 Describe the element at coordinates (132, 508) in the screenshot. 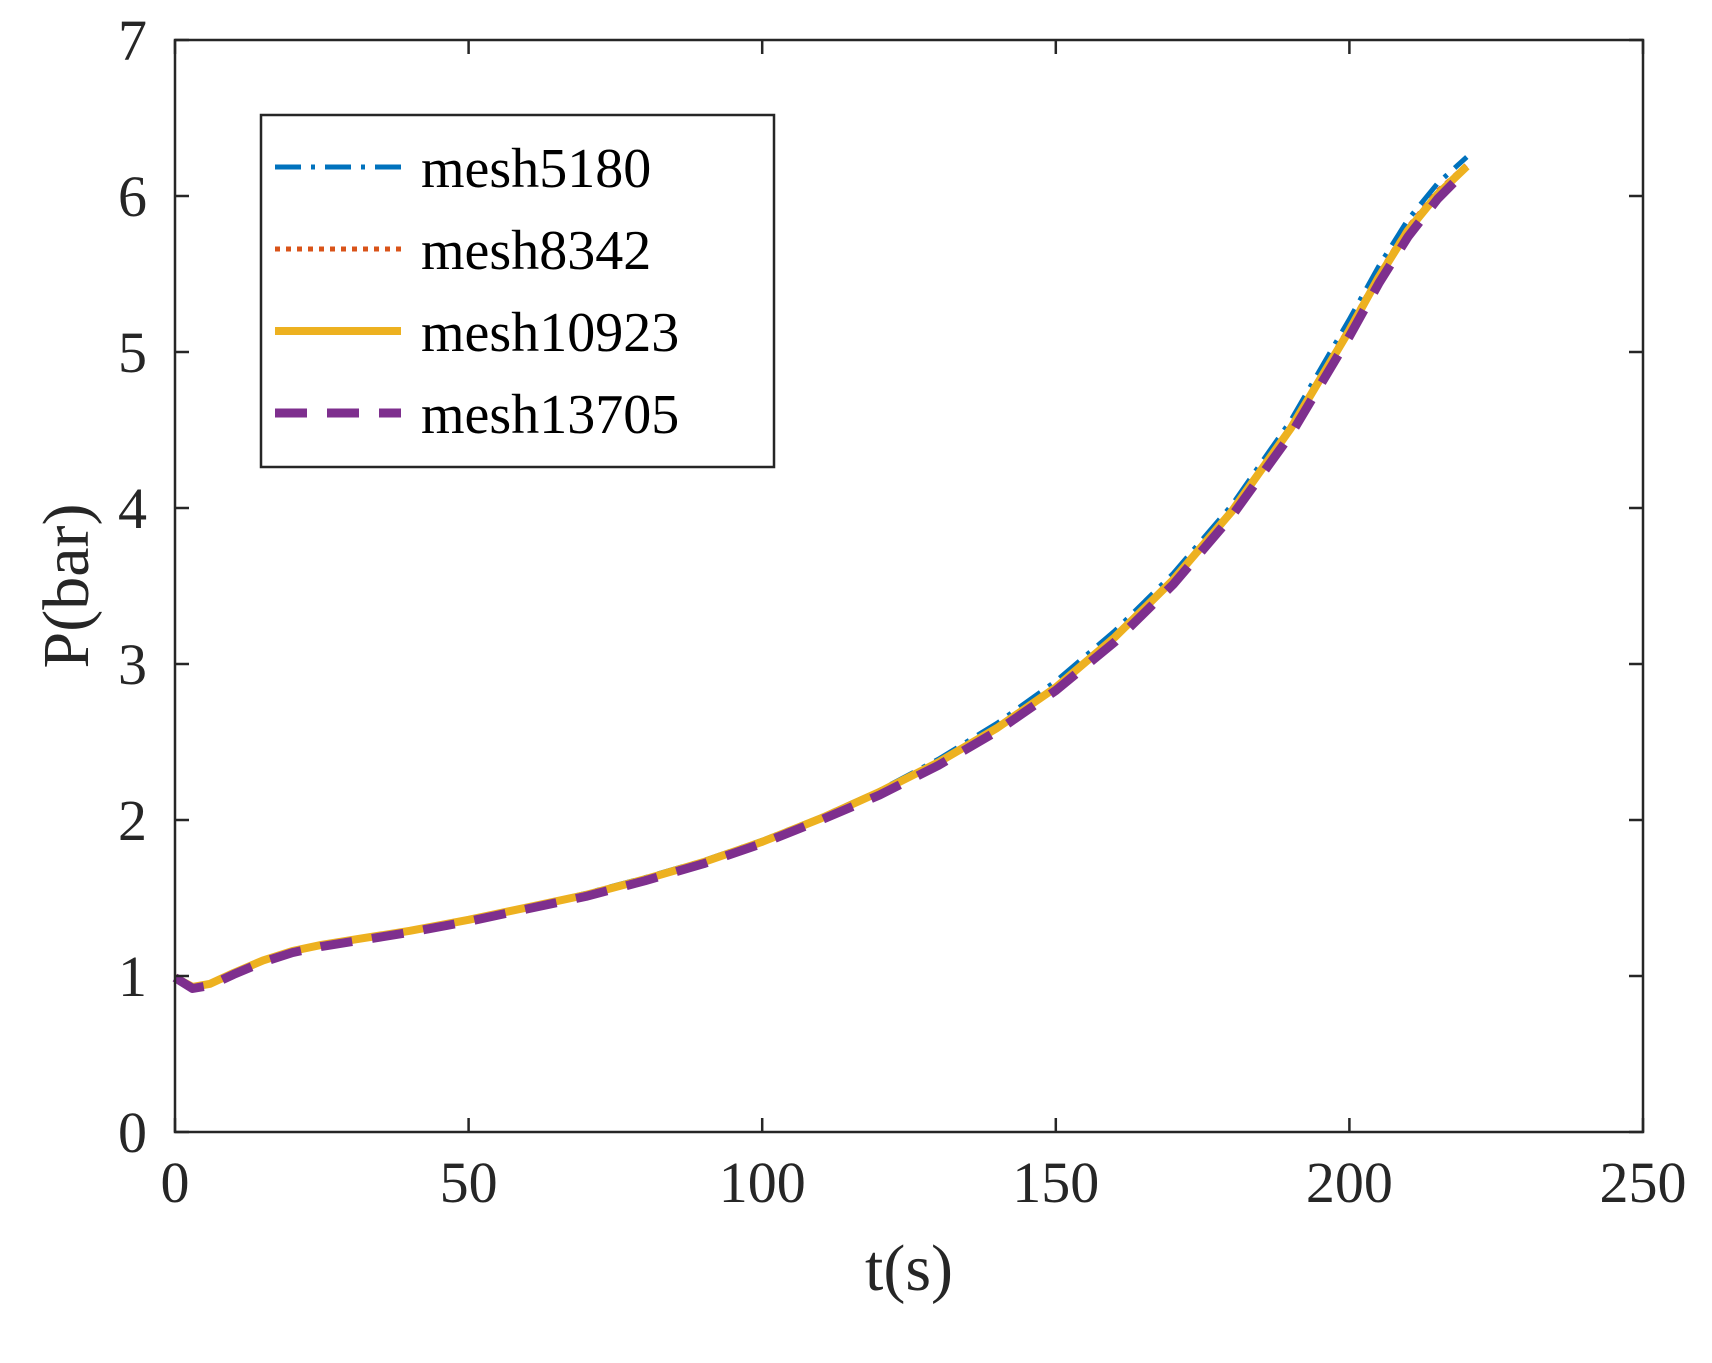

I see `y-tick-label: 4` at that location.